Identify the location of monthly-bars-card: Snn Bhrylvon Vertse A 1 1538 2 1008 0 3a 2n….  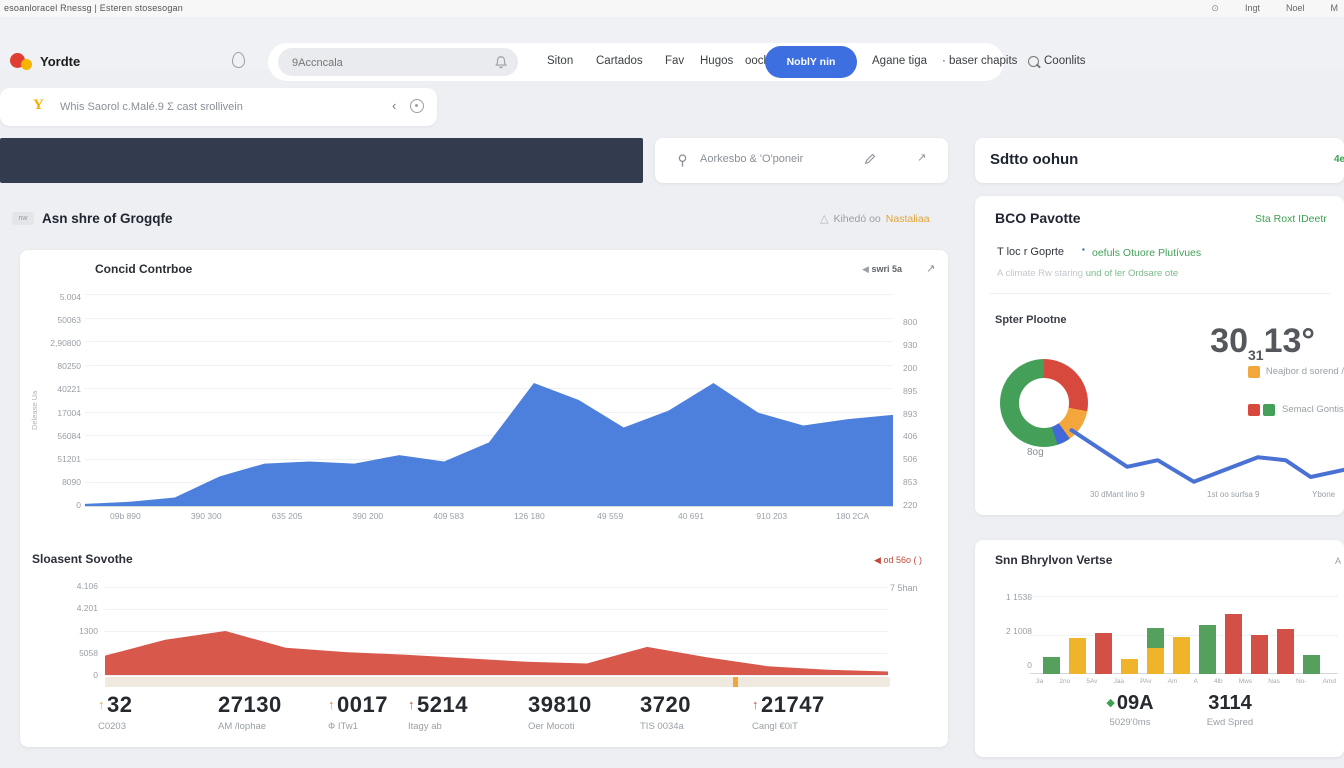
(1159, 648).